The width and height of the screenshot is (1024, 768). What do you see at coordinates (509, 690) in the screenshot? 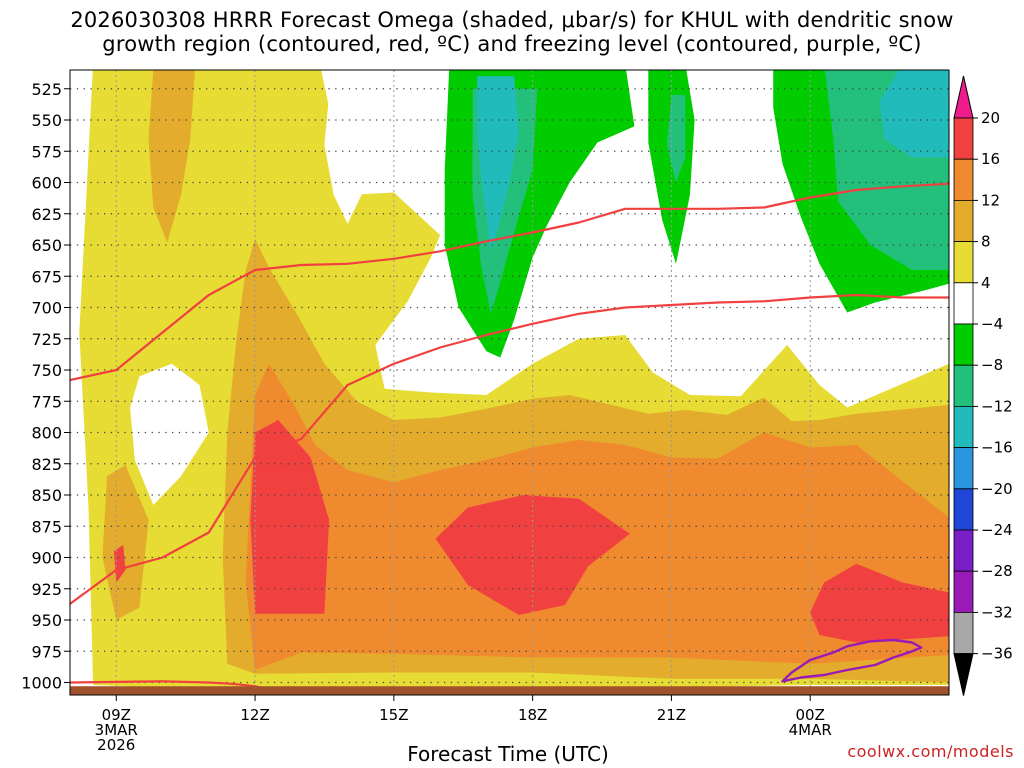
I see `ground-surface` at bounding box center [509, 690].